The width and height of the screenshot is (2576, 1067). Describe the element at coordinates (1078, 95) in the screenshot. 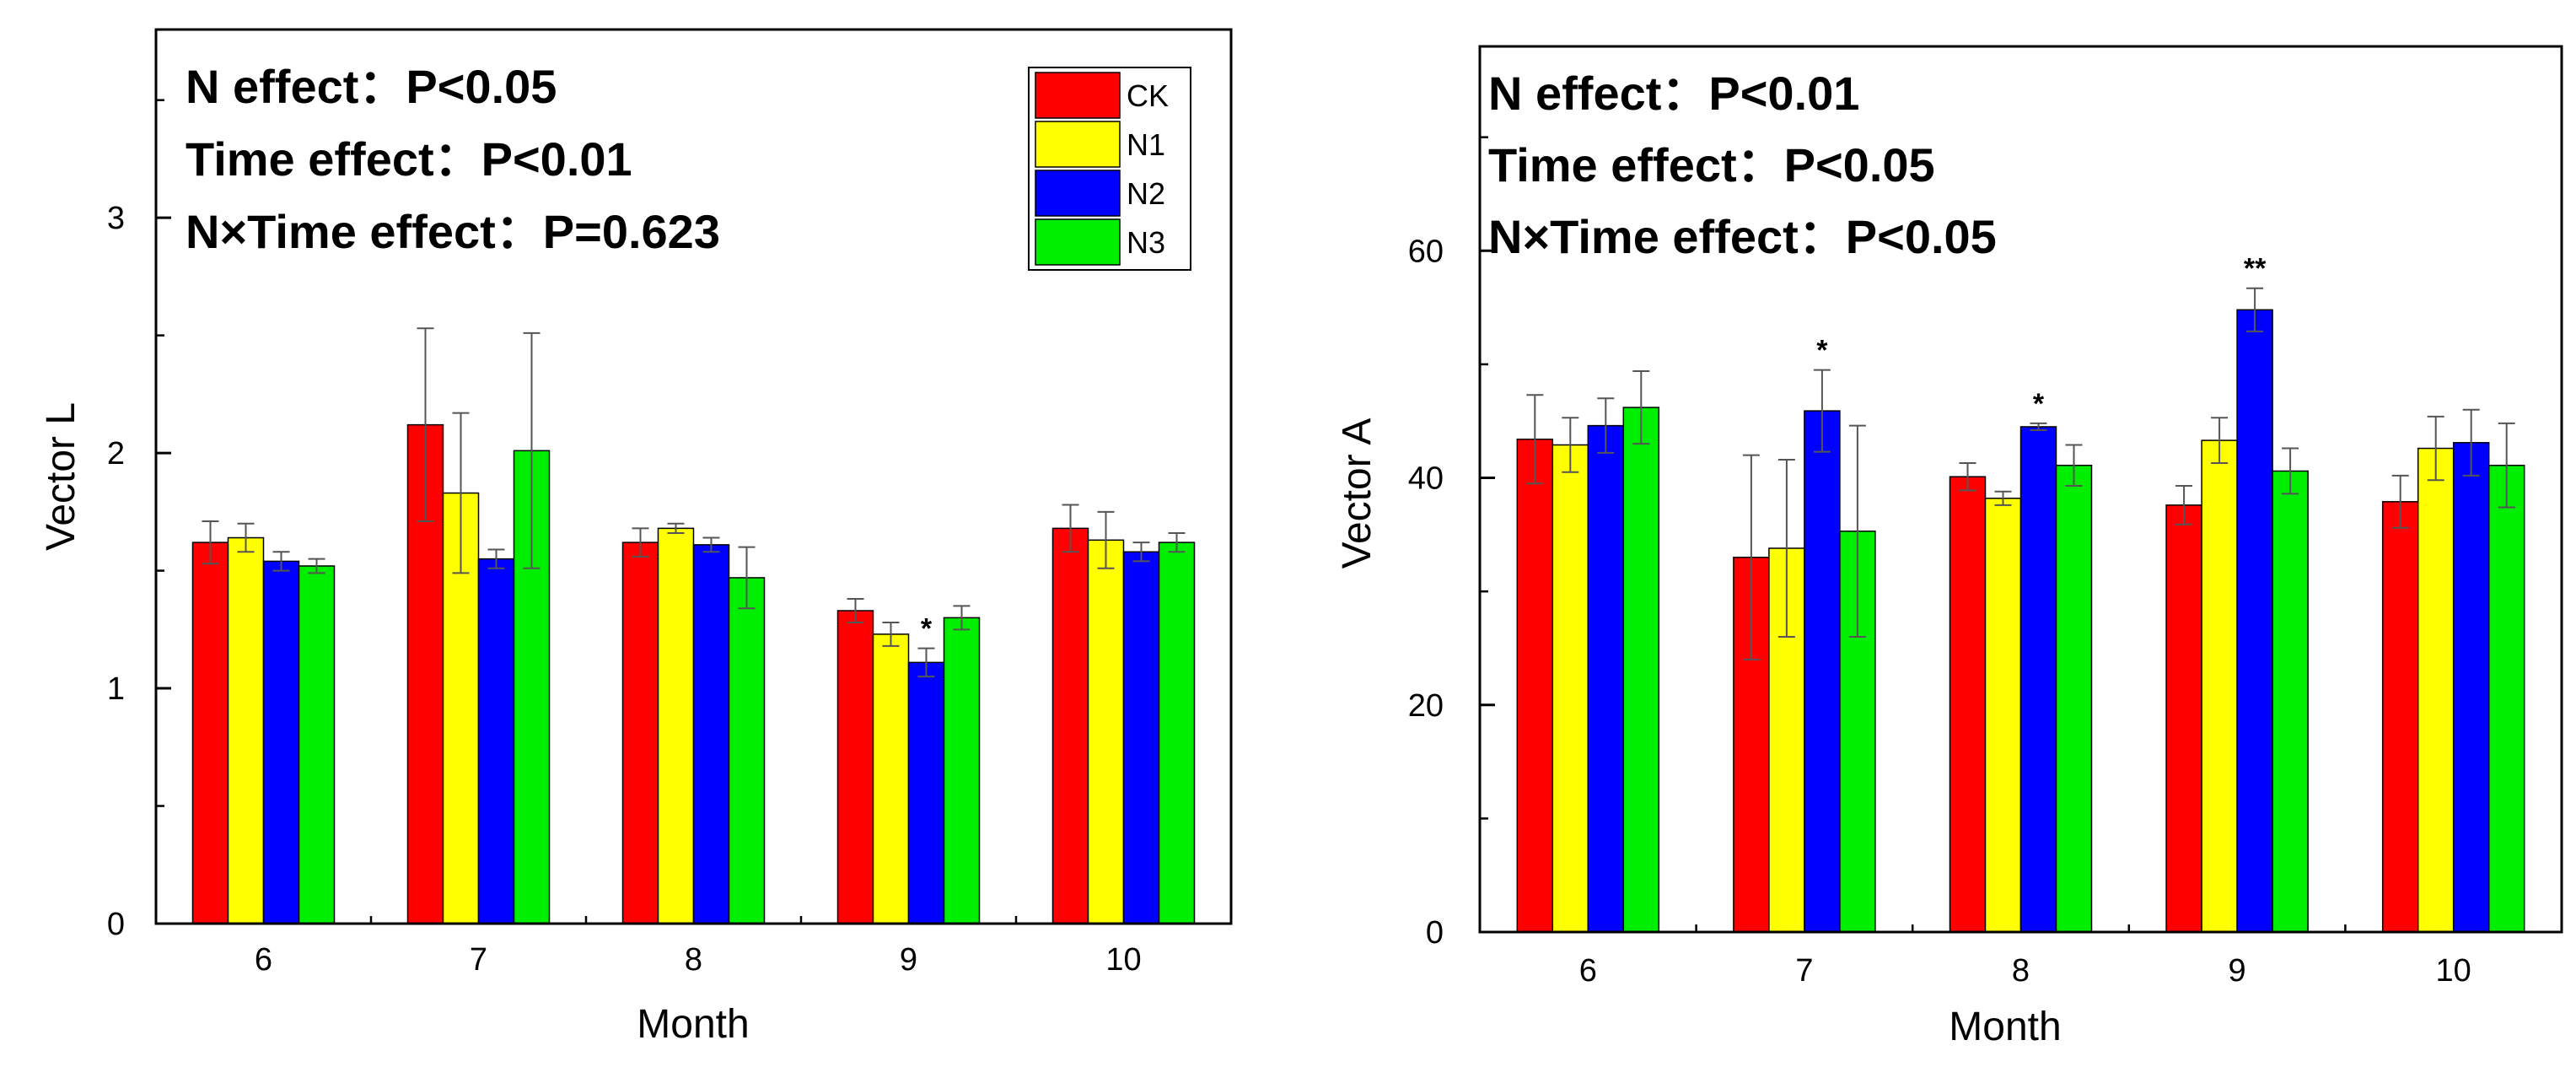

I see `legend-swatch-ck` at that location.